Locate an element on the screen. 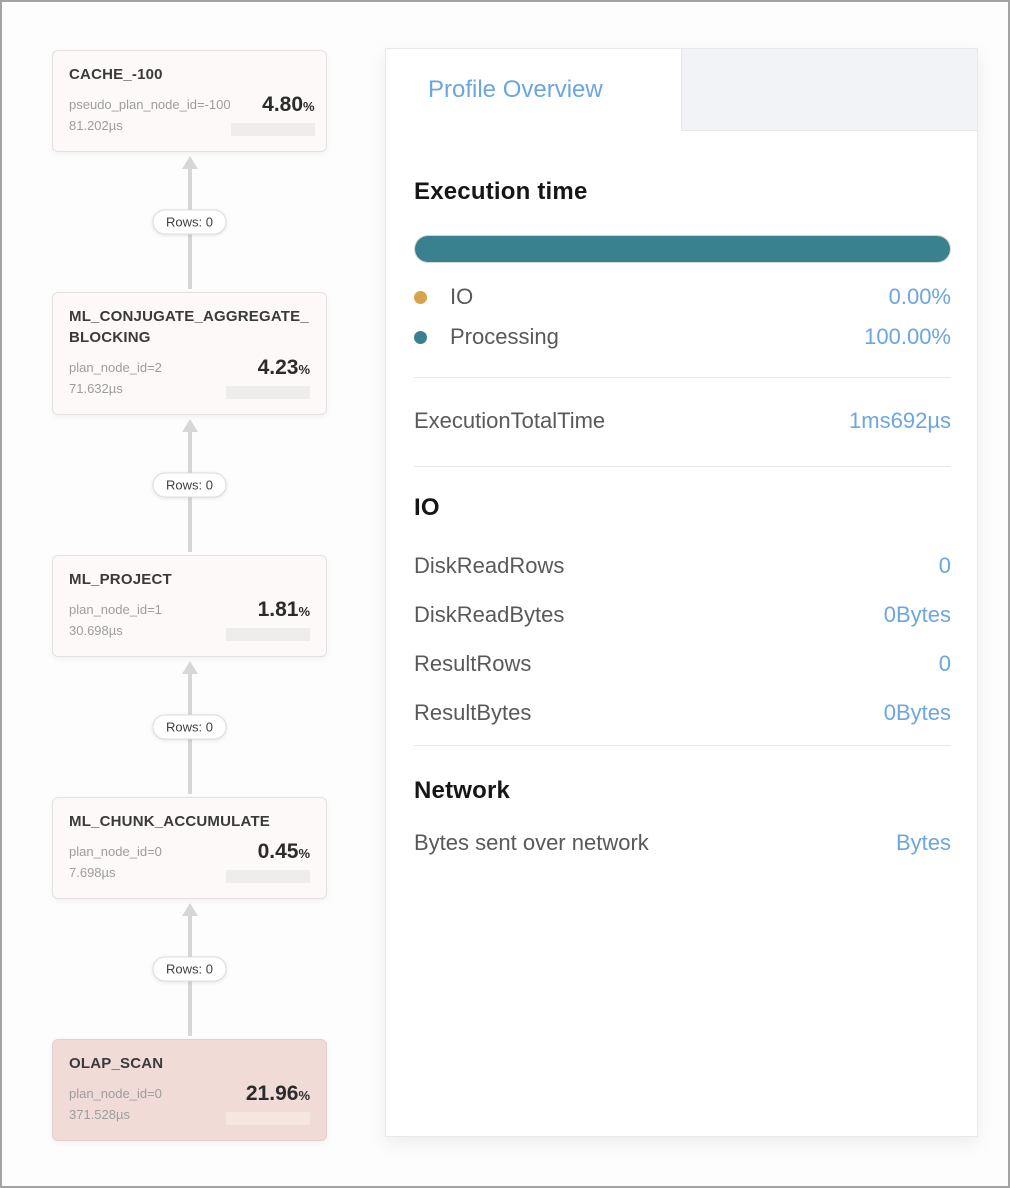 This screenshot has width=1010, height=1188. node-time: 371.528µs is located at coordinates (99, 1114).